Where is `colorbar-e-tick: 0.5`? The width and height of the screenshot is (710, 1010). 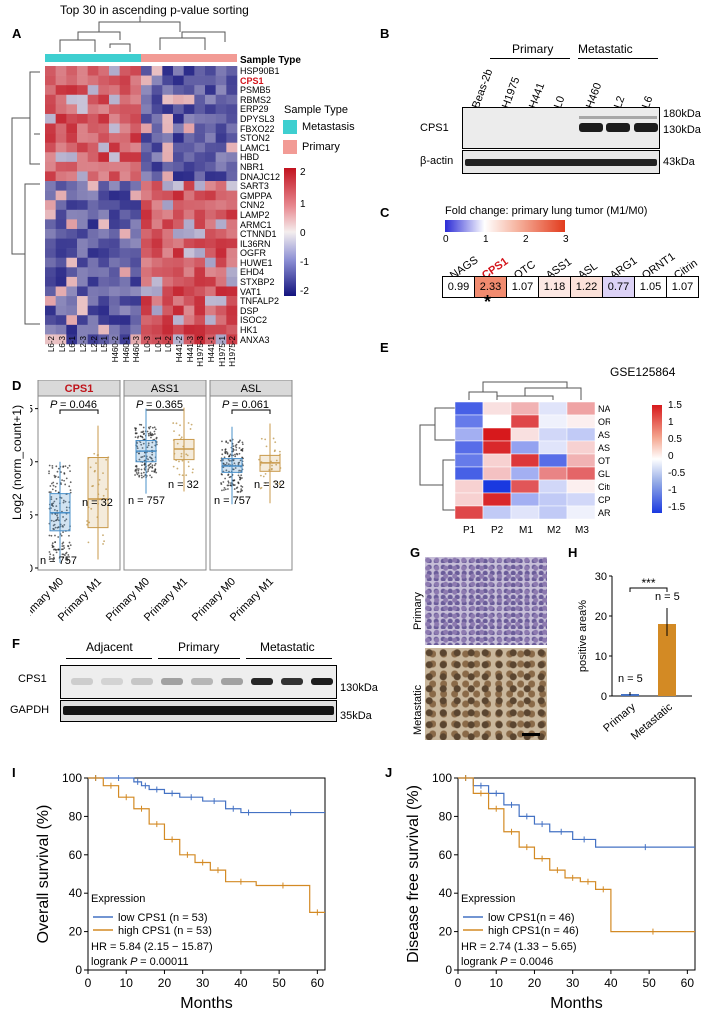
colorbar-e-tick: 0.5 is located at coordinates (675, 439).